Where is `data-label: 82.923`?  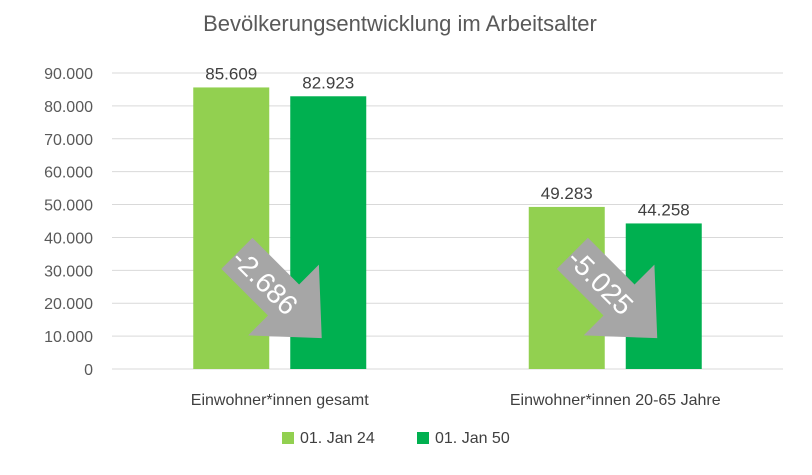 data-label: 82.923 is located at coordinates (328, 82).